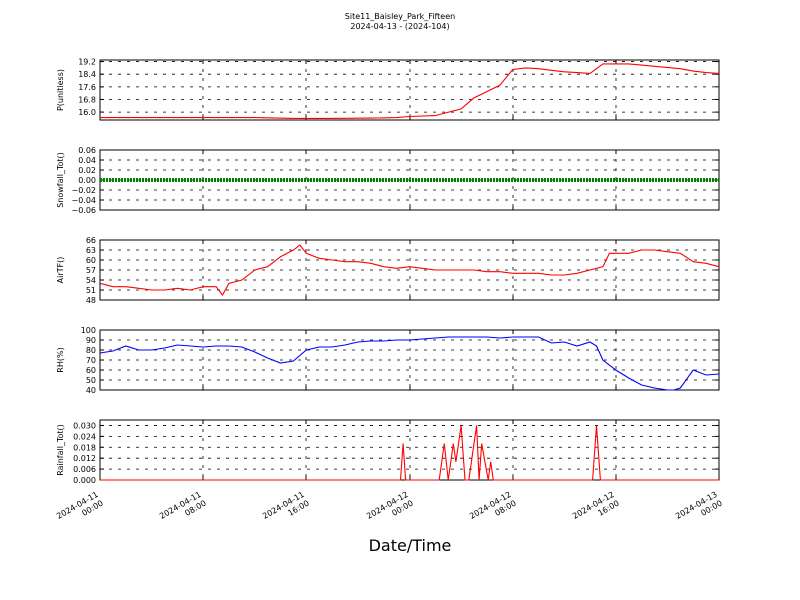 Image resolution: width=800 pixels, height=600 pixels. Describe the element at coordinates (91, 390) in the screenshot. I see `y-tick-label: 40` at that location.